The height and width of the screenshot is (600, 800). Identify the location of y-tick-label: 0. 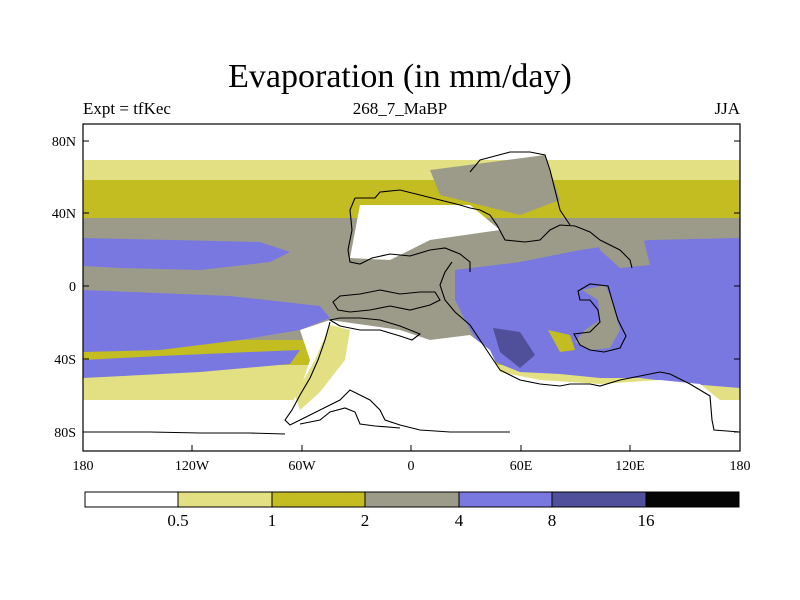
(72, 287).